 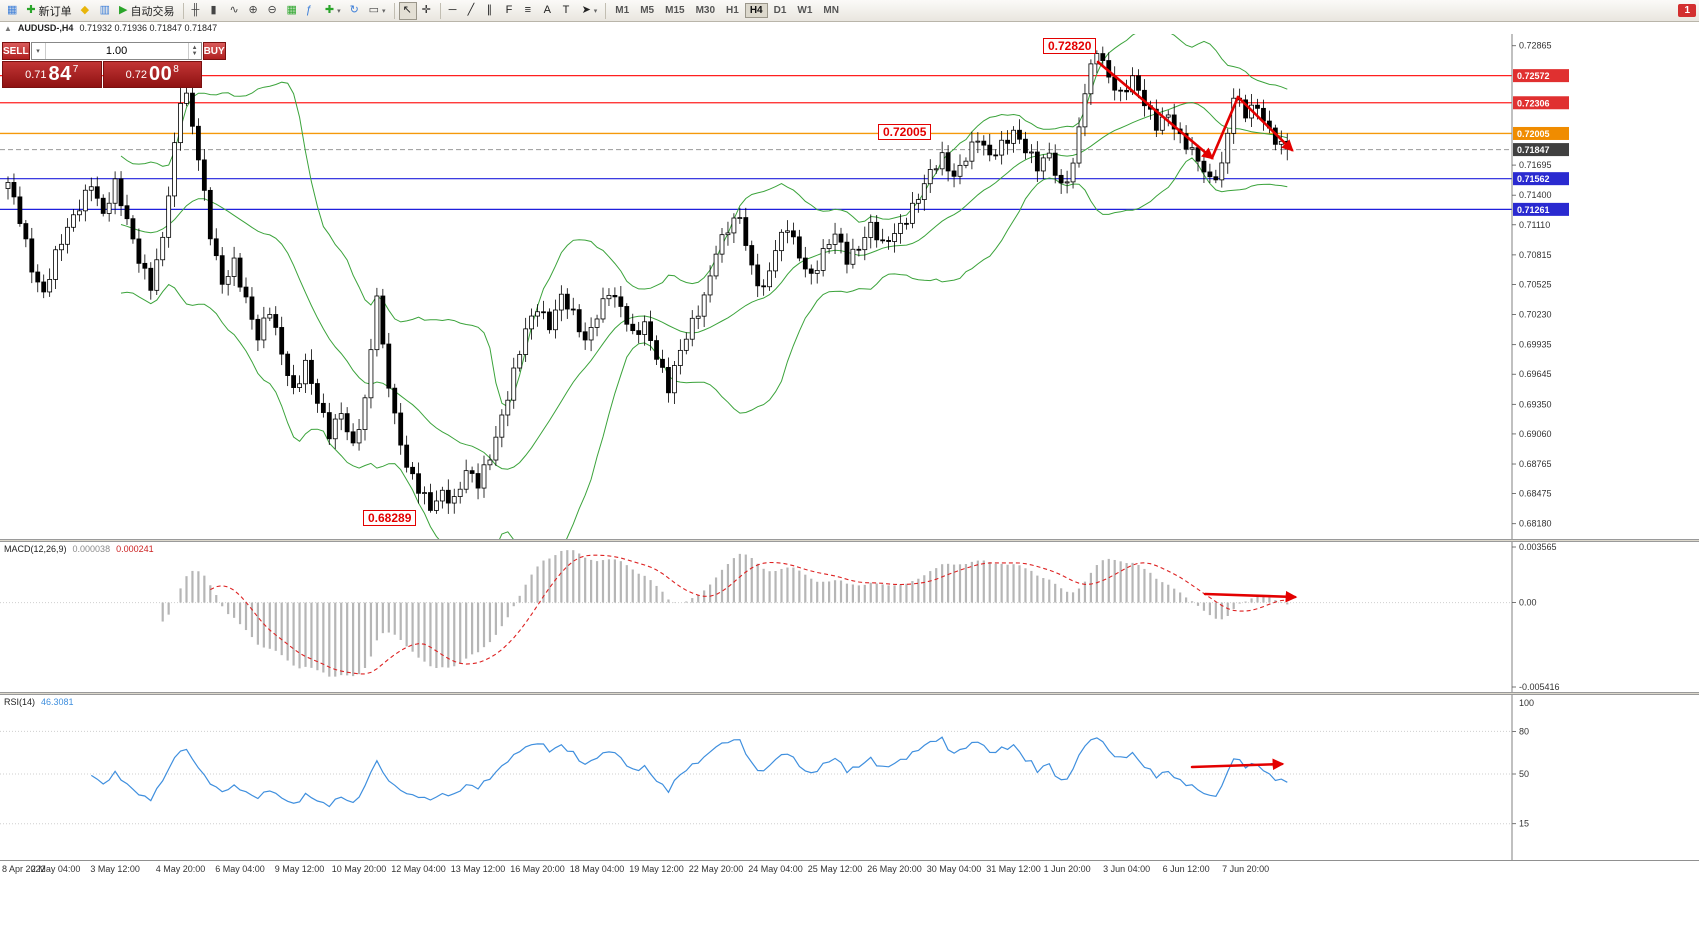 What do you see at coordinates (161, 74) in the screenshot?
I see `buy-price-big: 00` at bounding box center [161, 74].